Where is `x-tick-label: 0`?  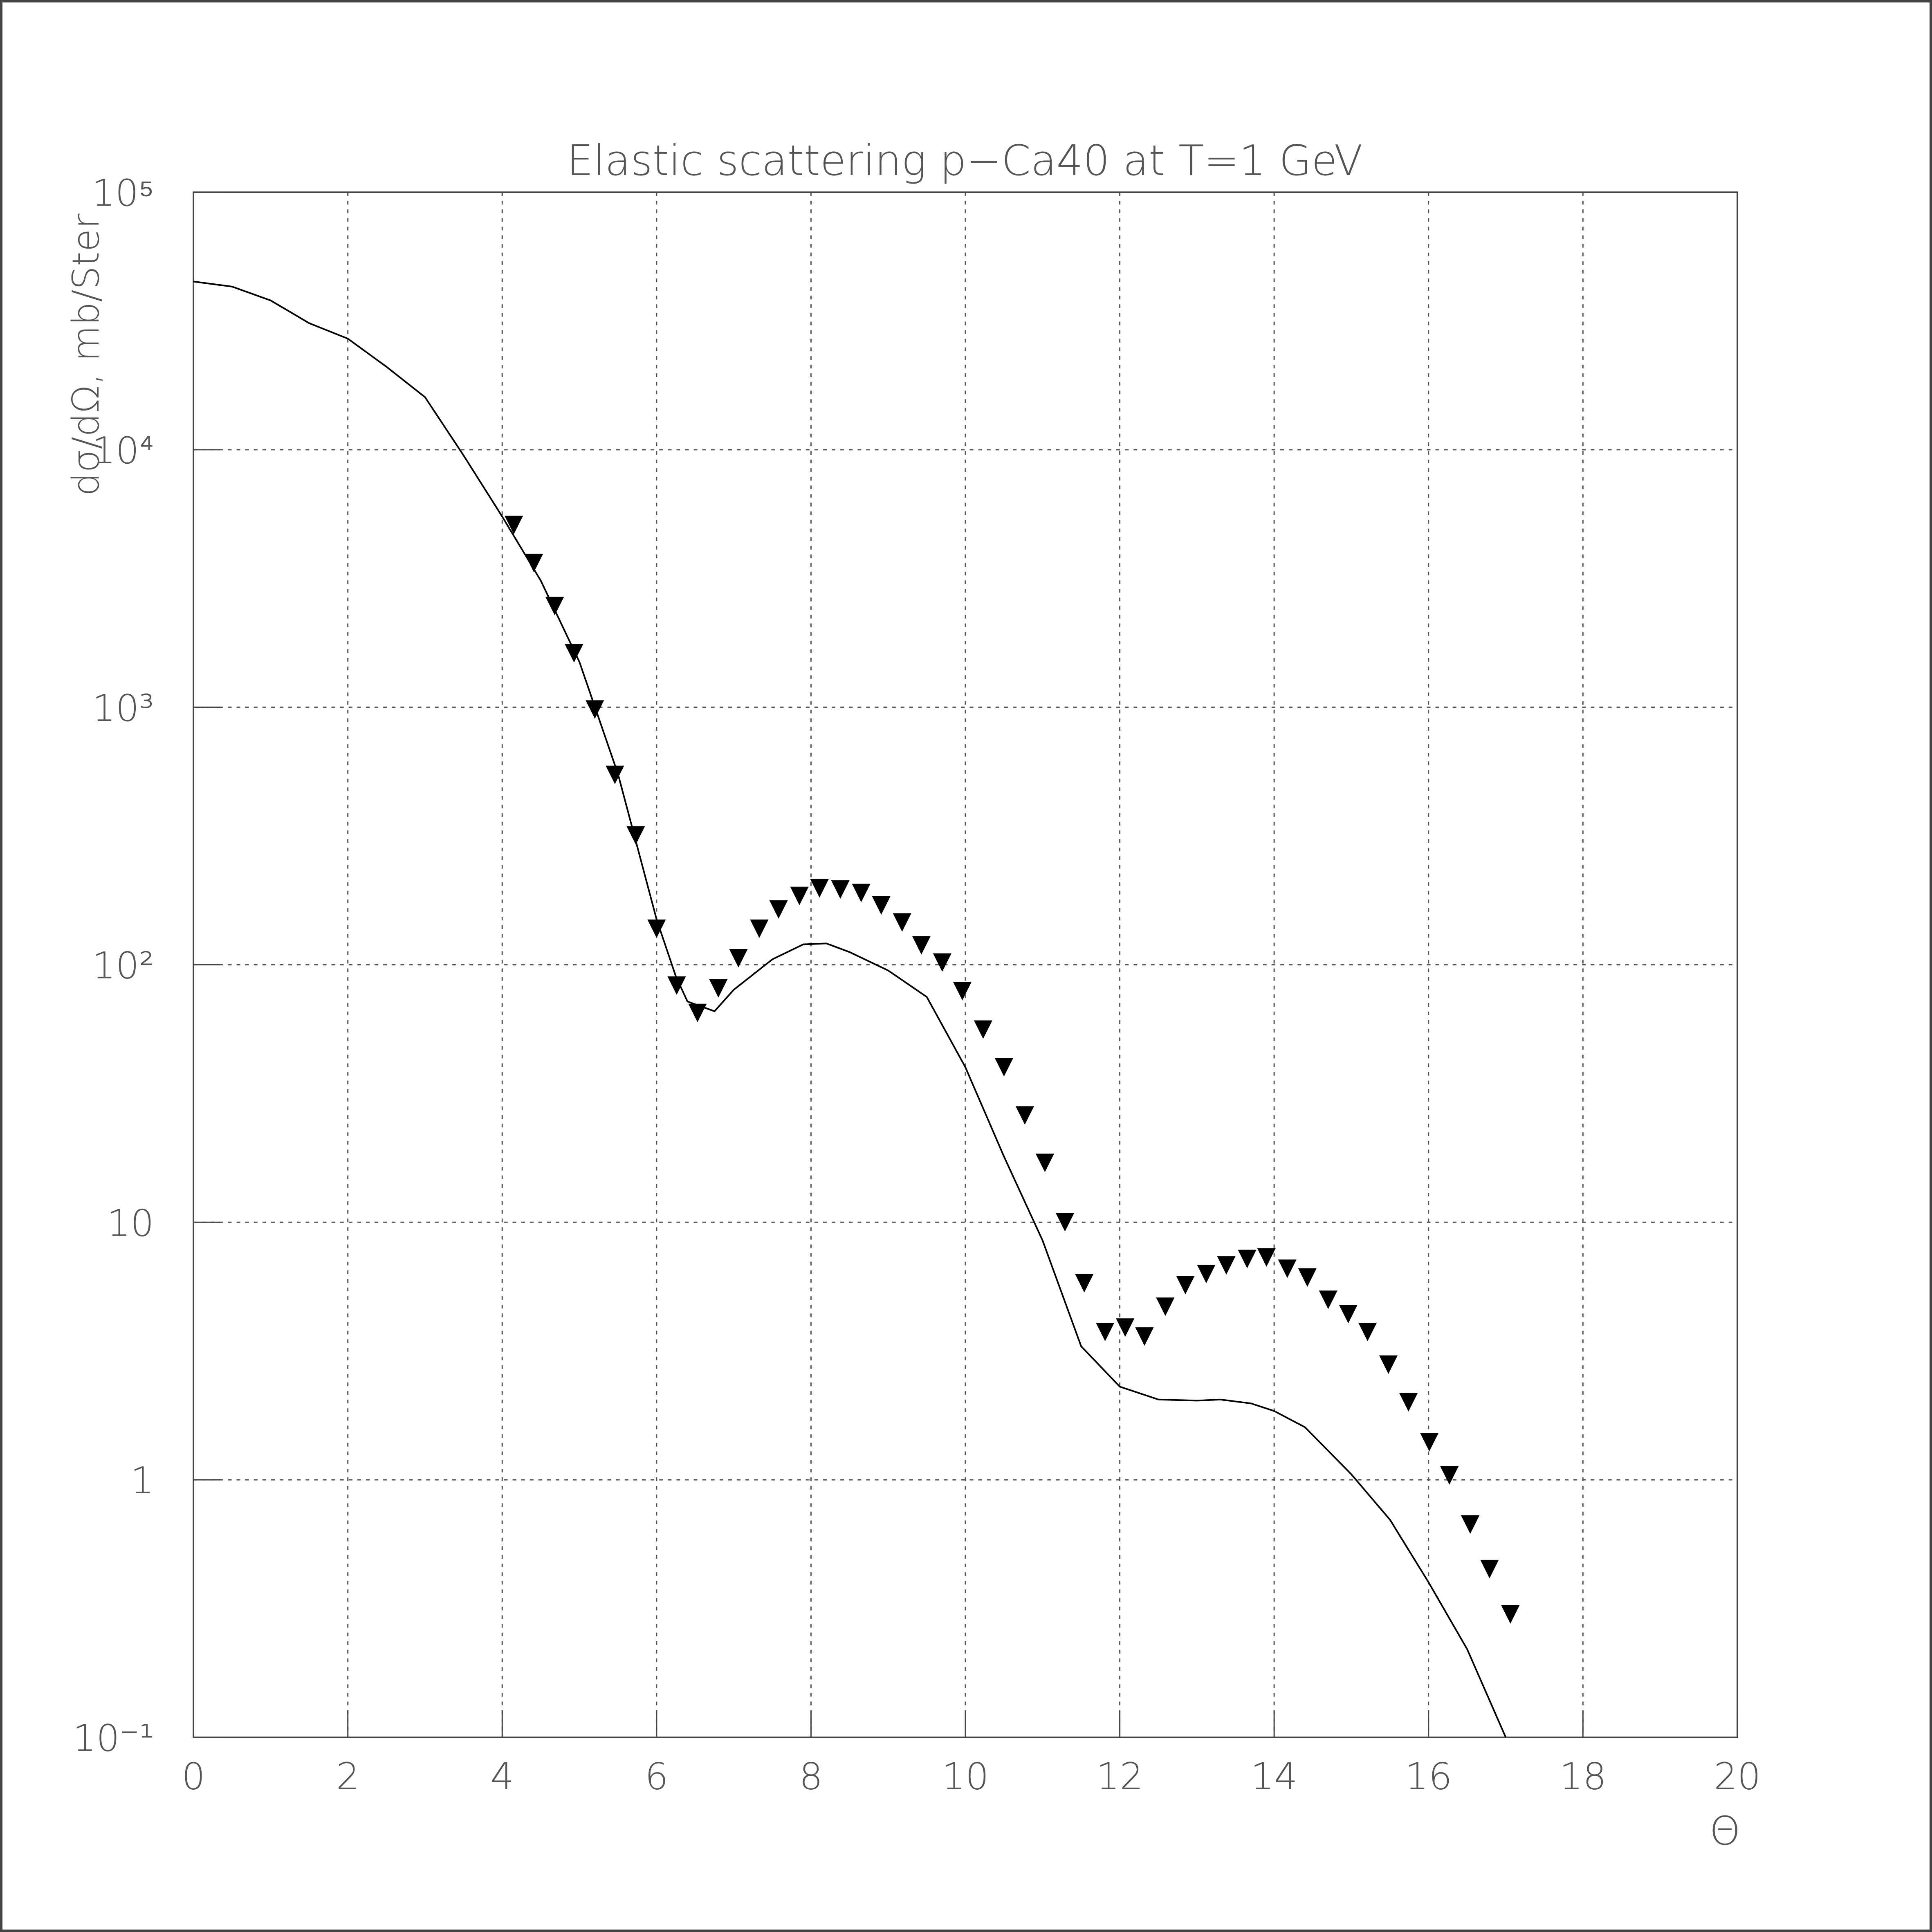
x-tick-label: 0 is located at coordinates (194, 1777).